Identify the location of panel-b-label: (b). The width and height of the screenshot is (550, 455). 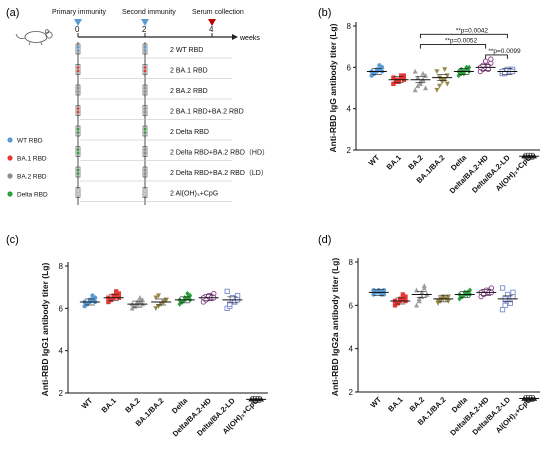
(324, 13).